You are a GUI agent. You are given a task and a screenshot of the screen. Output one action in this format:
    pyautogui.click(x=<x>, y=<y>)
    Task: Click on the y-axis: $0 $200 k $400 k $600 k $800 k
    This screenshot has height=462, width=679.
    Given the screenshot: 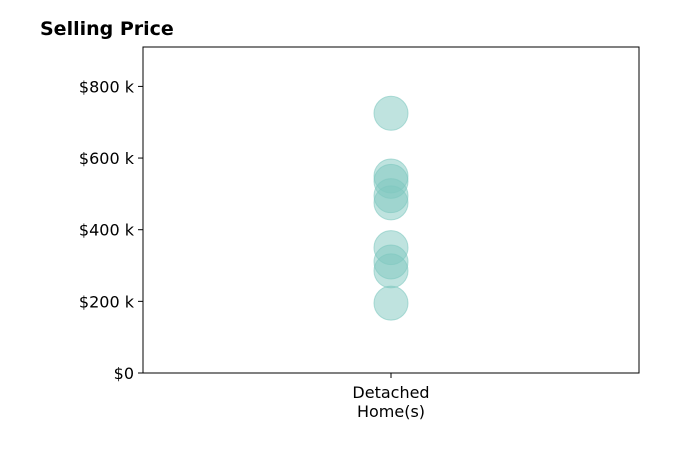 What is the action you would take?
    pyautogui.click(x=111, y=230)
    